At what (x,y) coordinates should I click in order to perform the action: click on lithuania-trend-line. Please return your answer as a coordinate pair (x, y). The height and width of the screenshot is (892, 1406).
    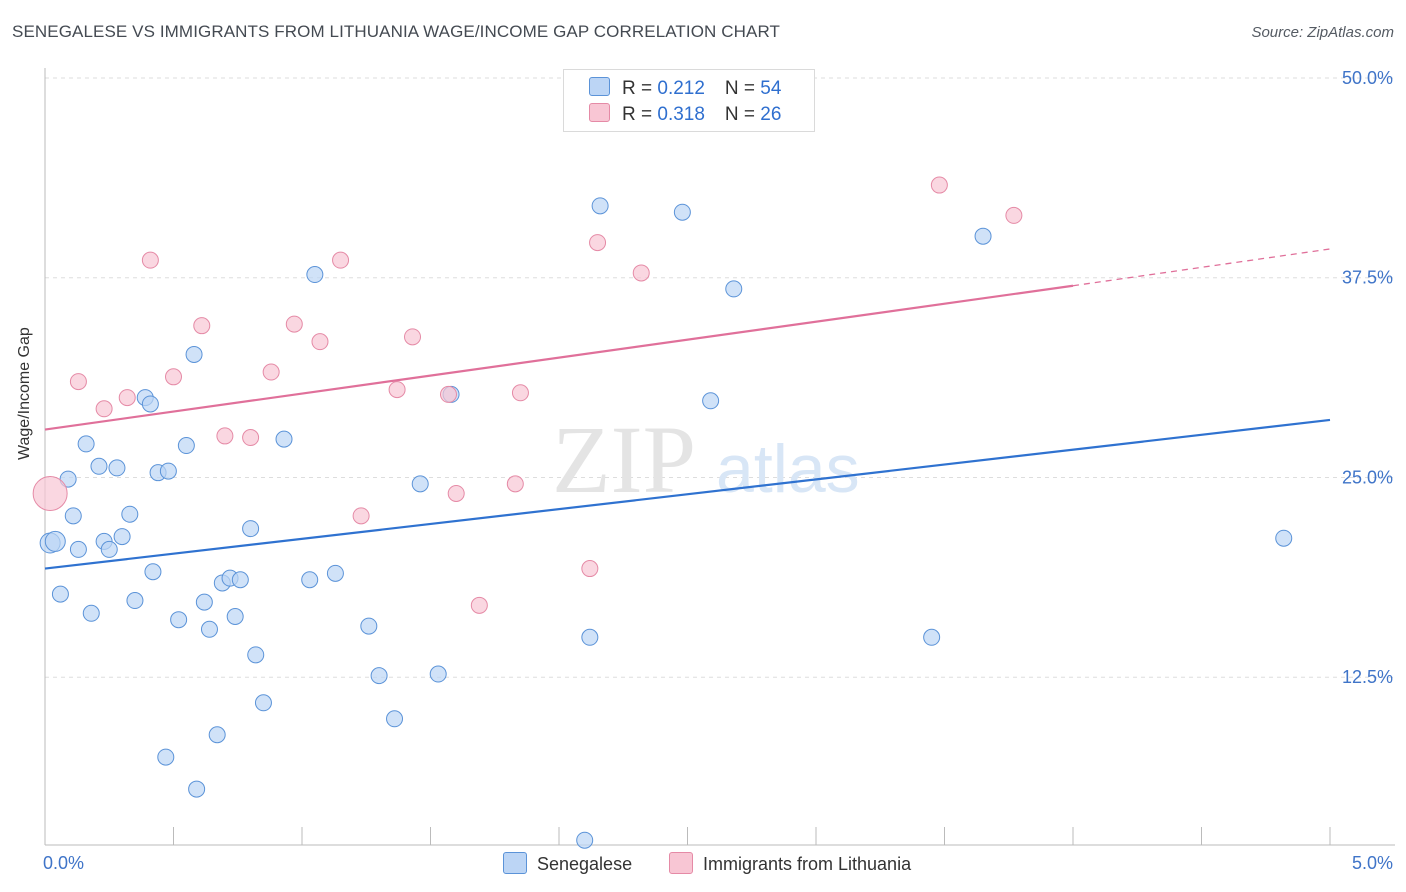
    Looking at the image, I should click on (559, 357).